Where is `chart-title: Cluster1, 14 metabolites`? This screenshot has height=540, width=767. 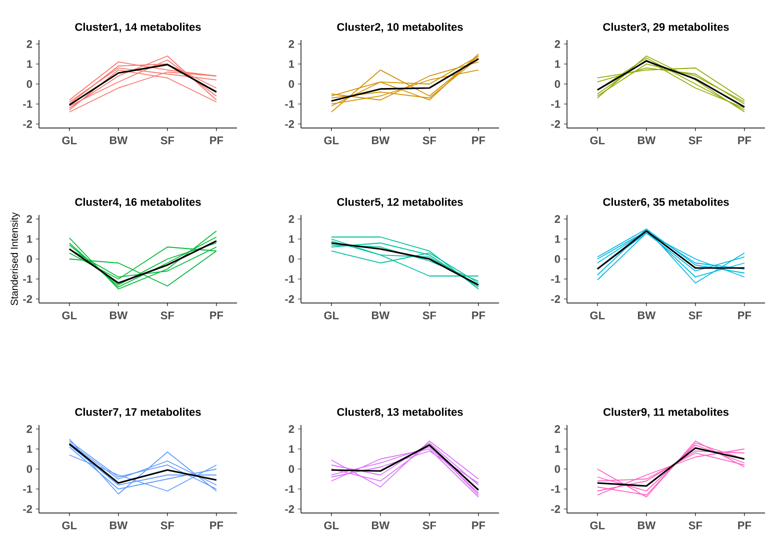
chart-title: Cluster1, 14 metabolites is located at coordinates (138, 27).